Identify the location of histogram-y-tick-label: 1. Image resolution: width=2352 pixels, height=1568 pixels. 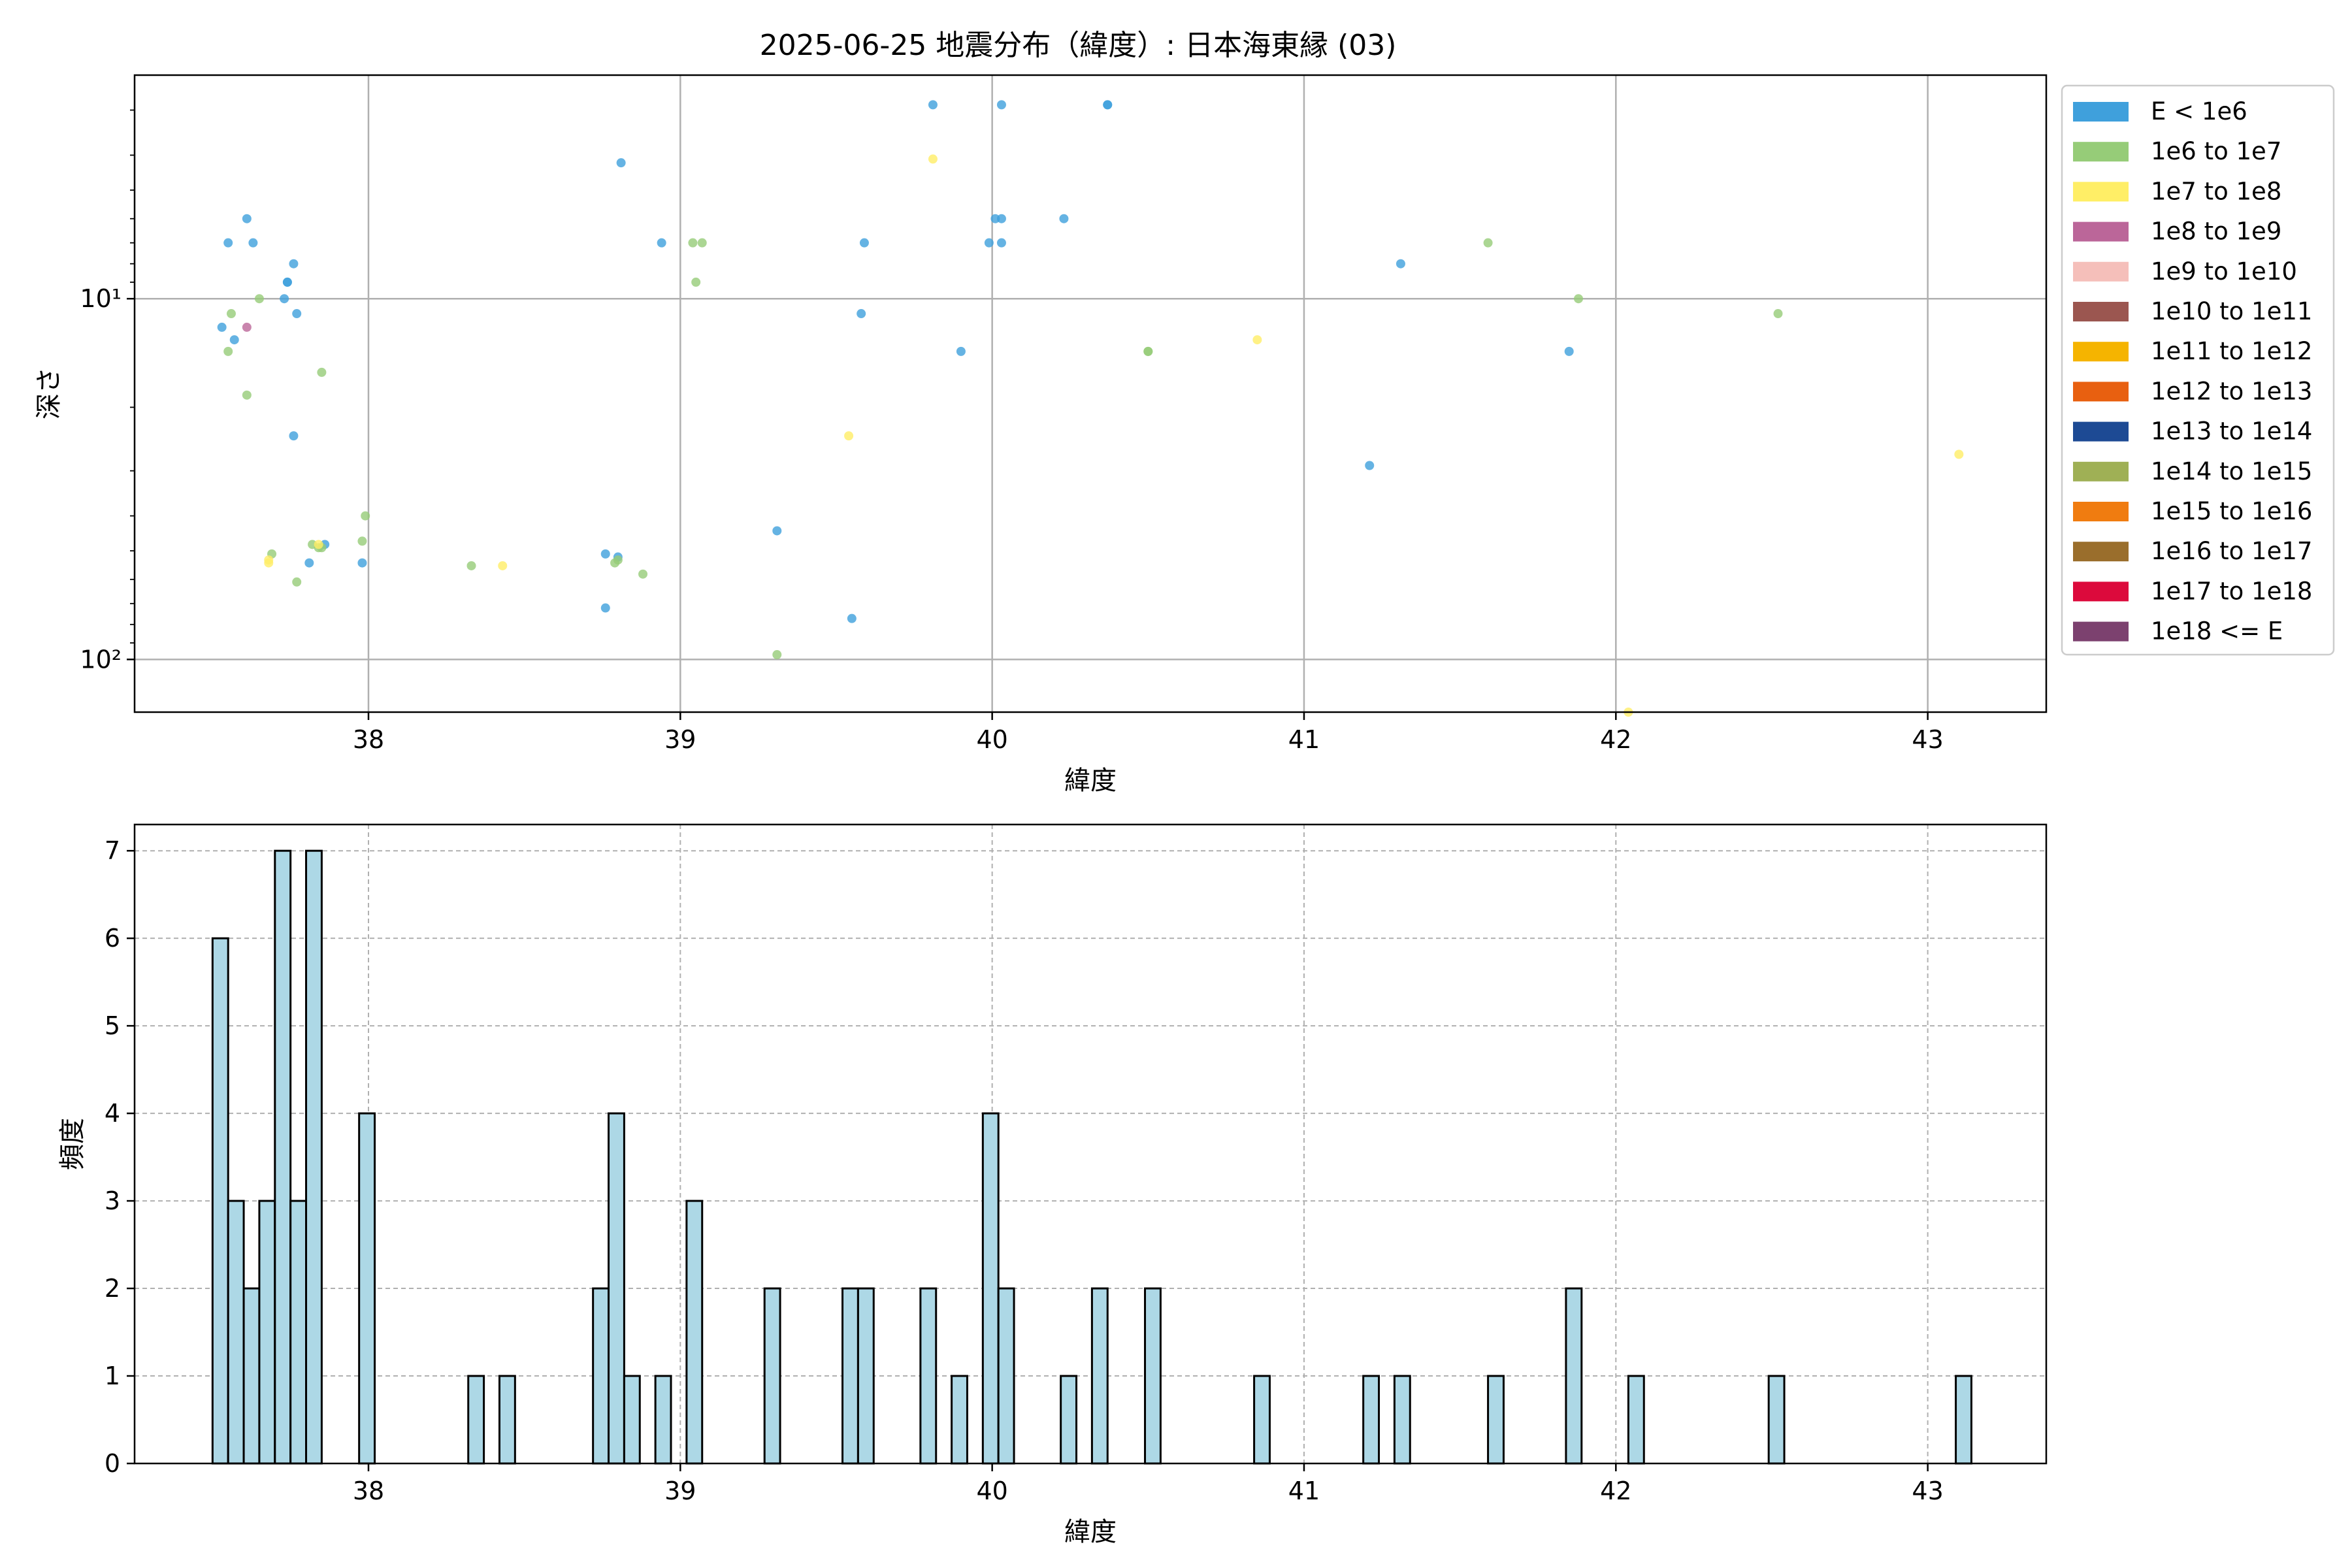
(112, 1376).